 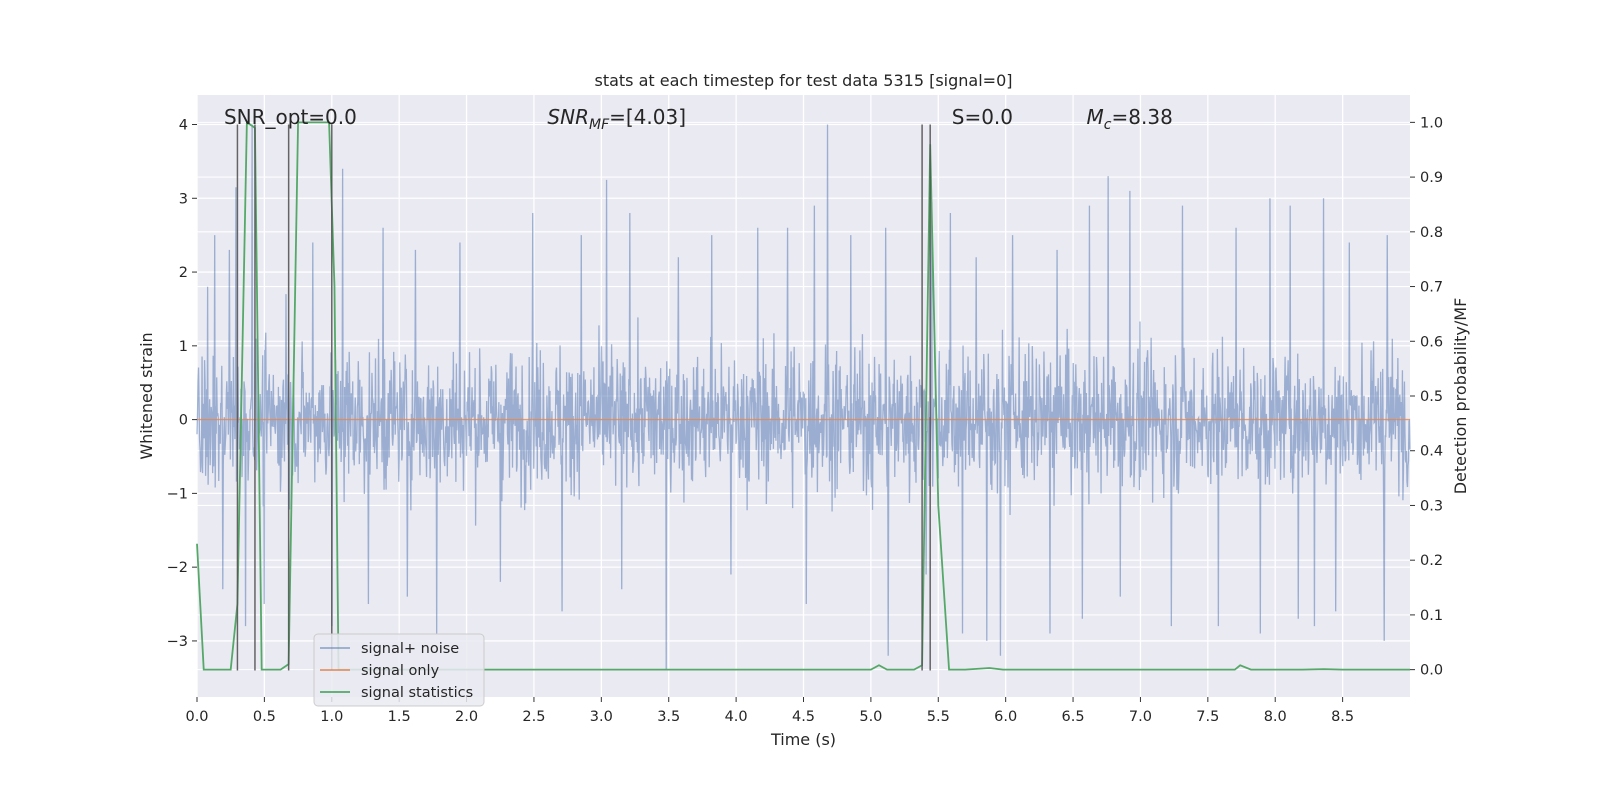 What do you see at coordinates (1431, 671) in the screenshot?
I see `y-right-tick-label: 0.0` at bounding box center [1431, 671].